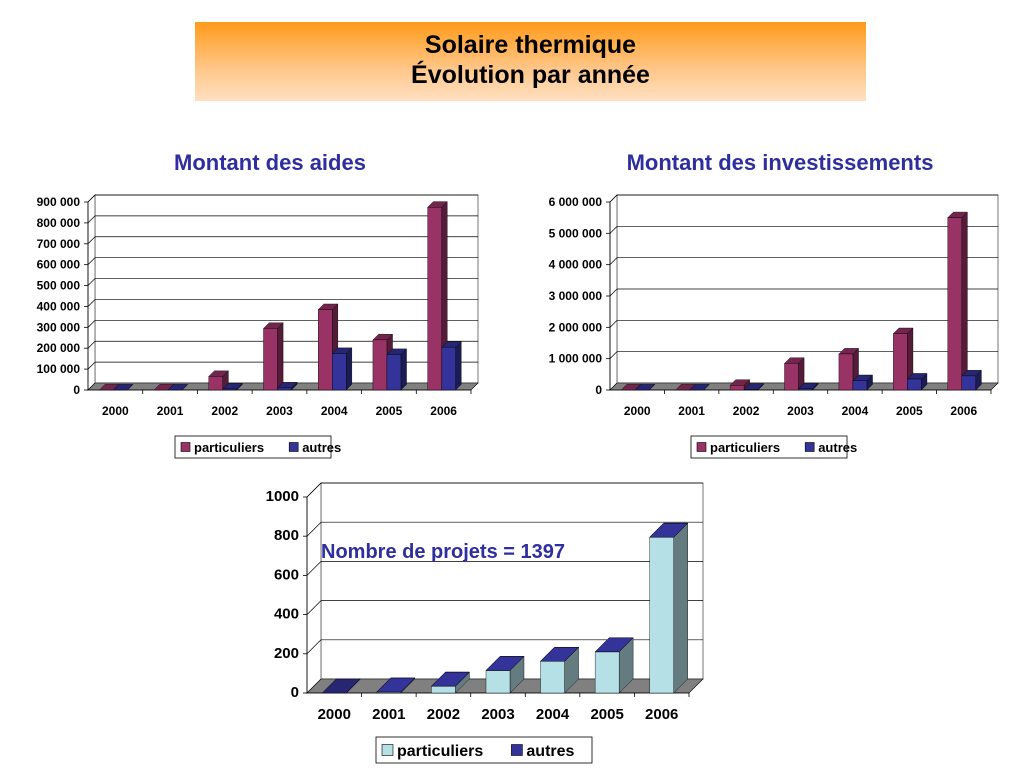  I want to click on slide-title: Solaire thermique, so click(530, 45).